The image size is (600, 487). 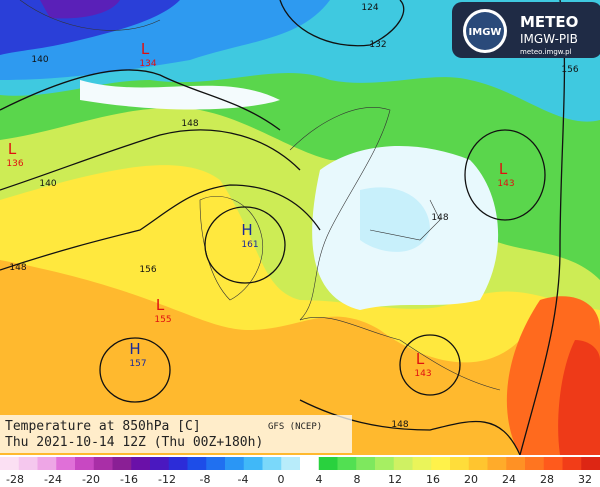 I want to click on isobar-label: 132, so click(x=377, y=45).